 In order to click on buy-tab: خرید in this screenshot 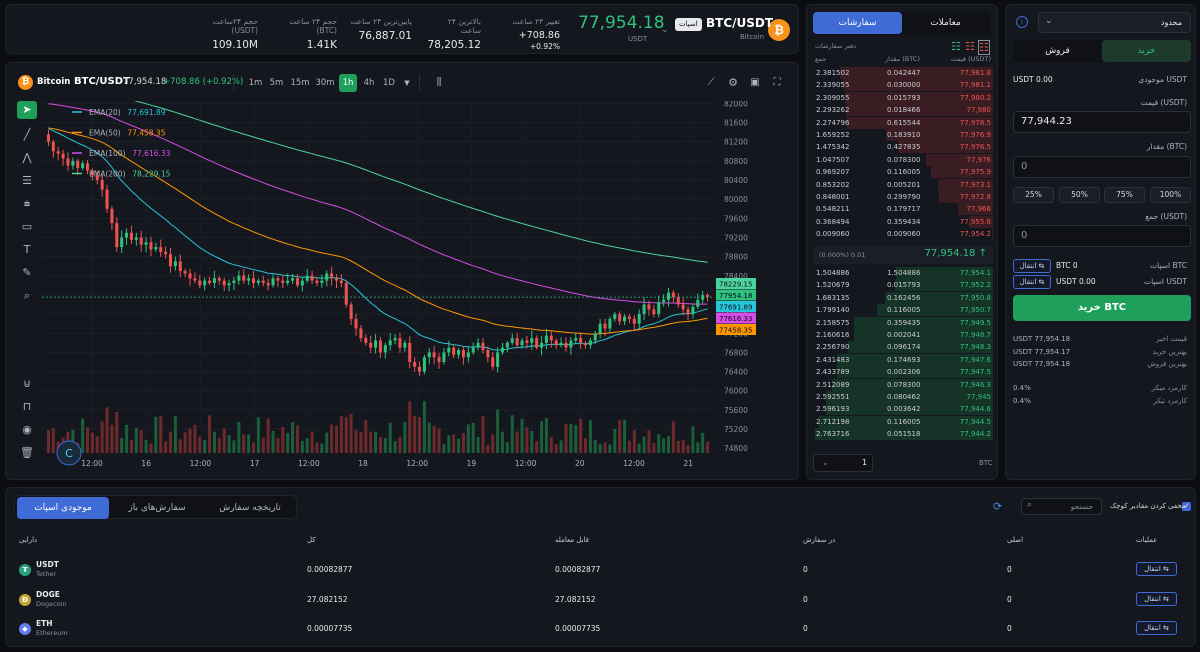, I will do `click(1146, 51)`.